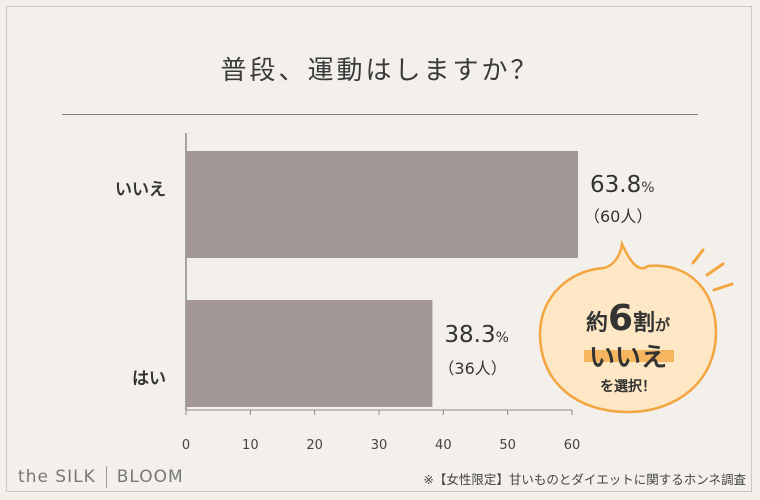  Describe the element at coordinates (572, 445) in the screenshot. I see `x-tick-label: 60` at that location.